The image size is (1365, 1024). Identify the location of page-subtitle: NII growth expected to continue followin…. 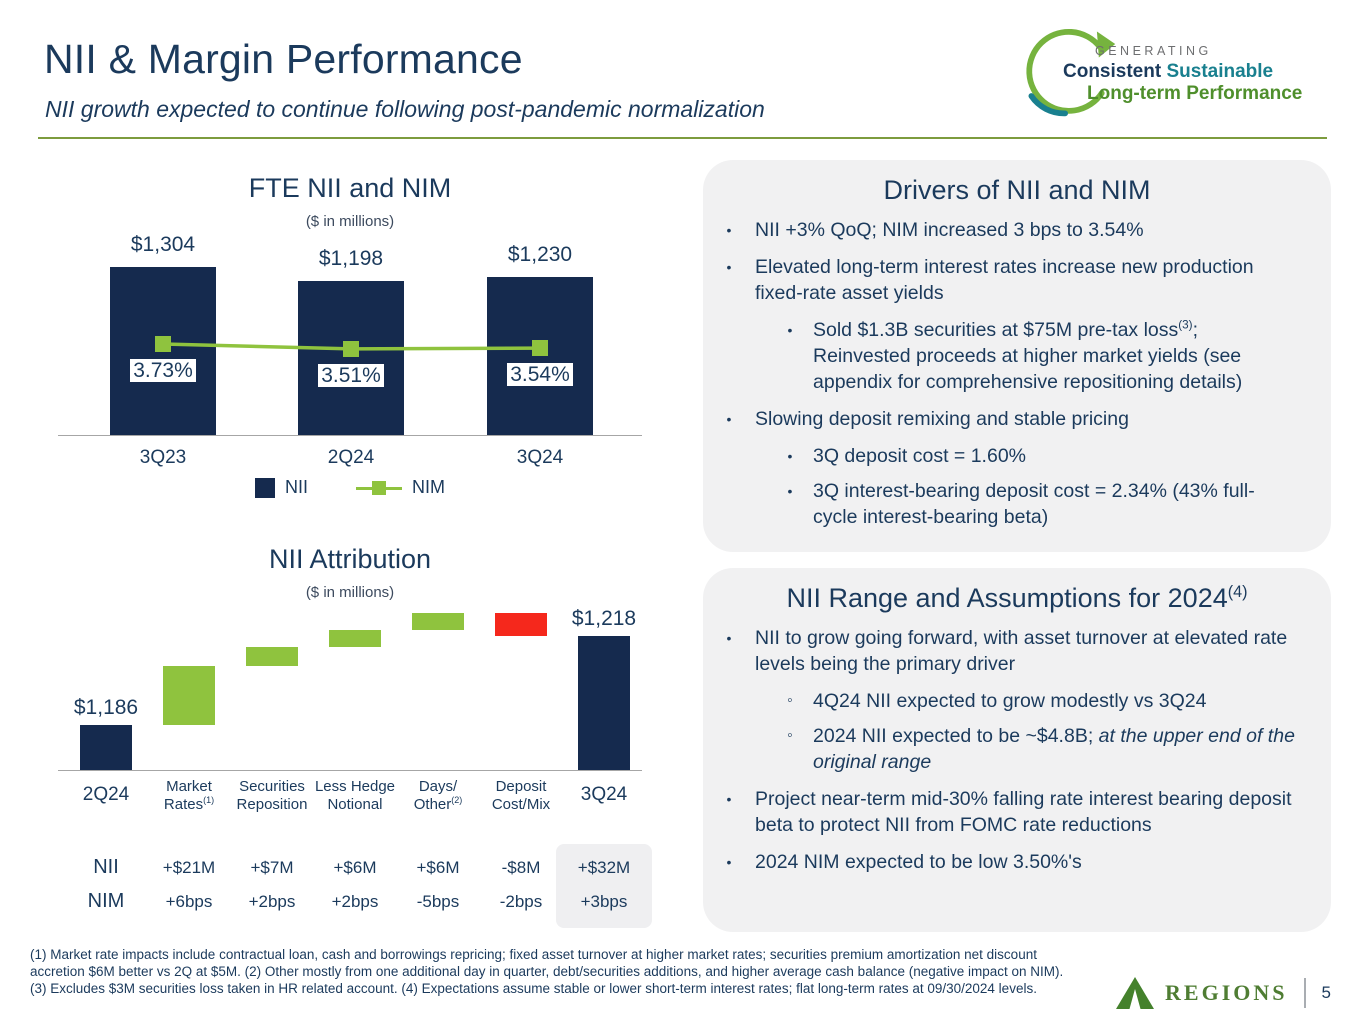
(405, 109).